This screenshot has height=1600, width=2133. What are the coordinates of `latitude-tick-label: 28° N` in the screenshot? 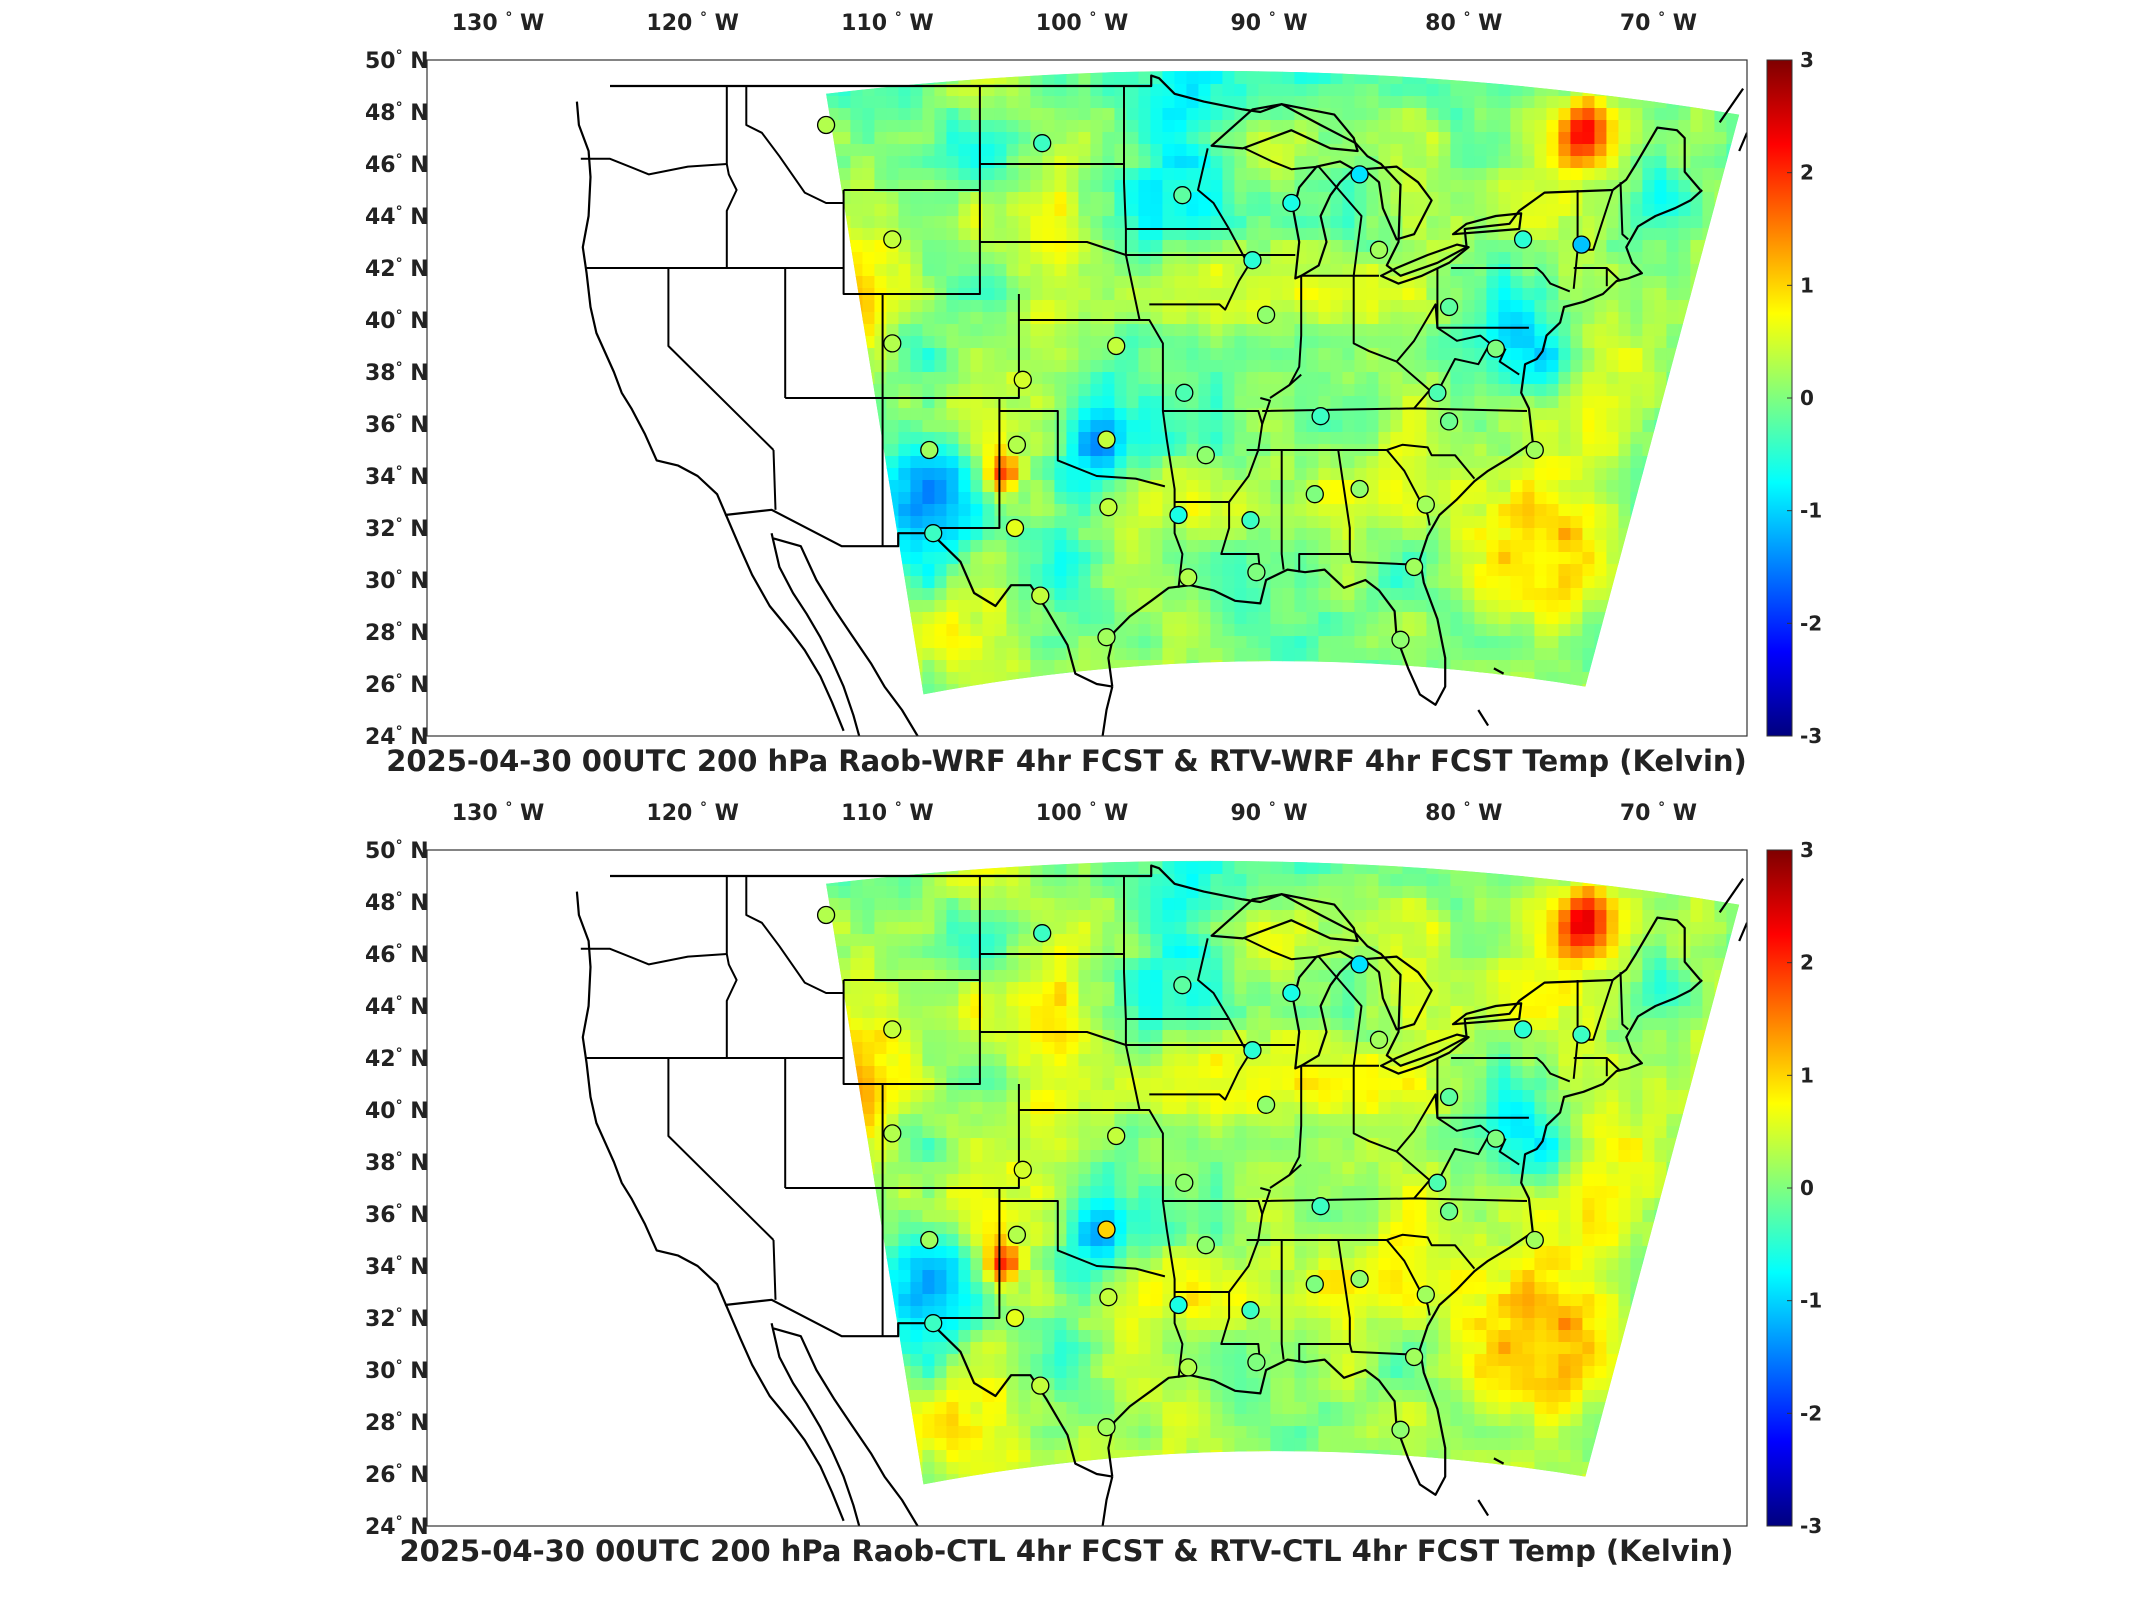 It's located at (397, 1423).